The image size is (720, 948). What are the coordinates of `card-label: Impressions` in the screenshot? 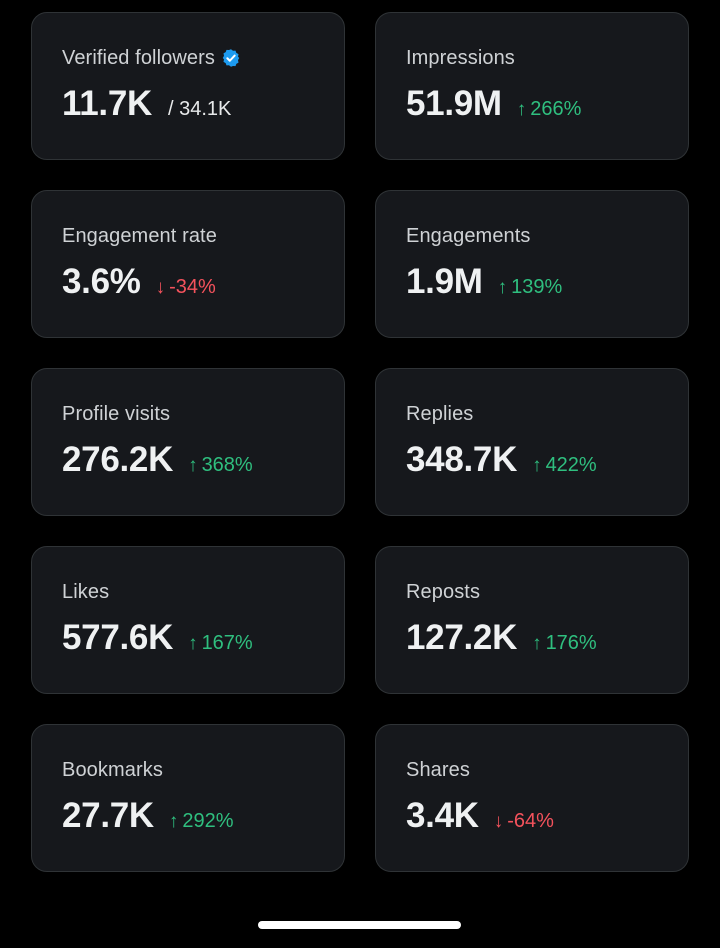 It's located at (460, 58).